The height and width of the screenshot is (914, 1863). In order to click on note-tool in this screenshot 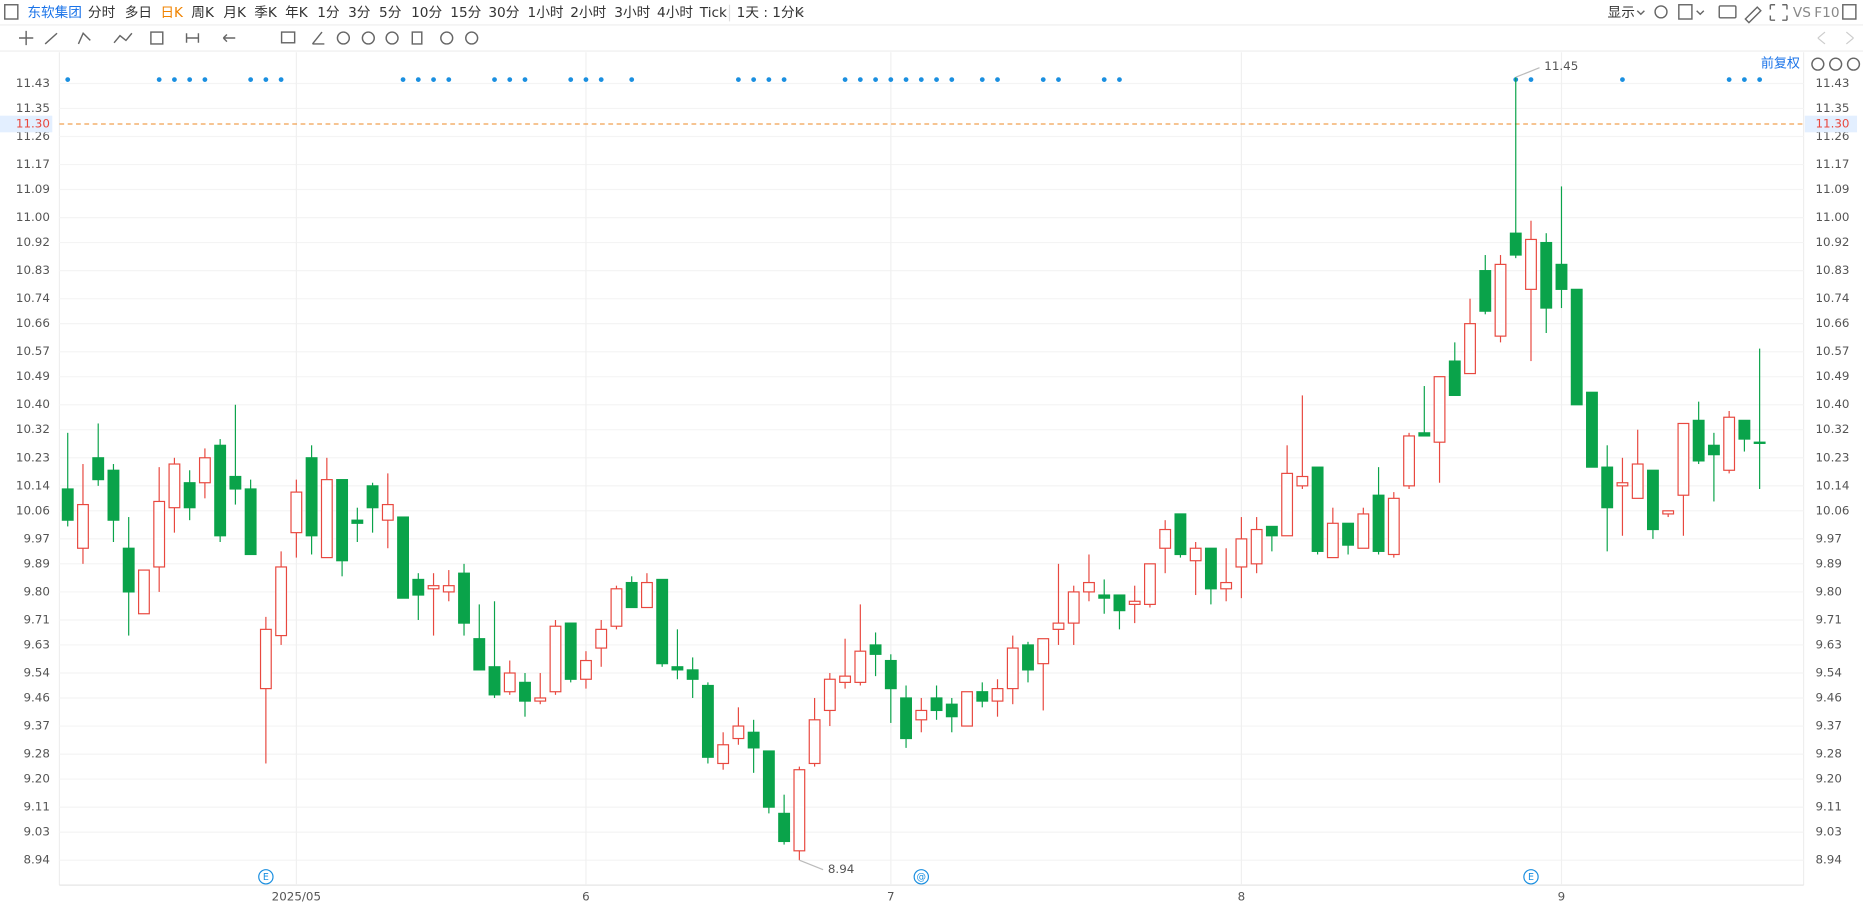, I will do `click(288, 37)`.